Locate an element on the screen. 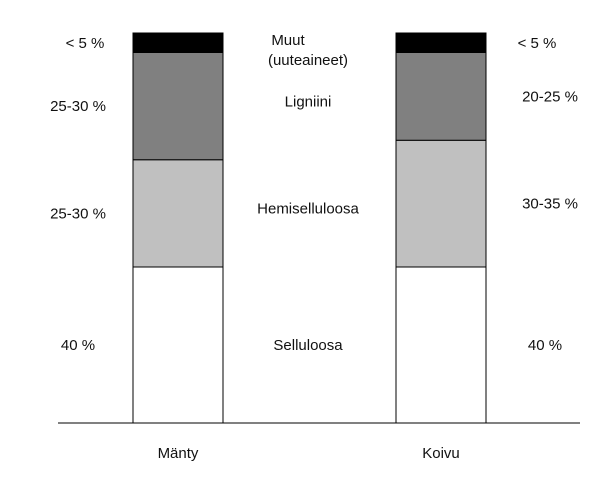 This screenshot has height=494, width=610. series-label-ligniini: Ligniini is located at coordinates (308, 101).